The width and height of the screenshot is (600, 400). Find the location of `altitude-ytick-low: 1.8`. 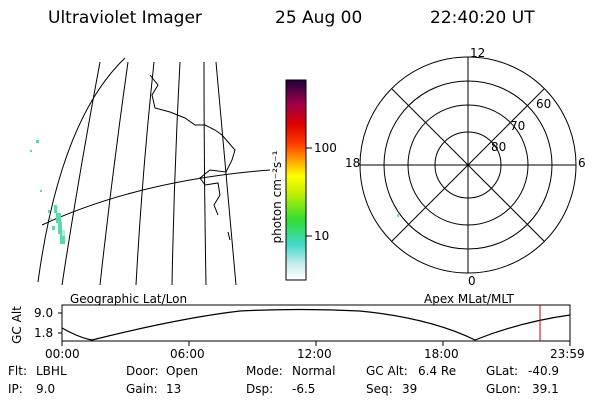

altitude-ytick-low: 1.8 is located at coordinates (44, 333).